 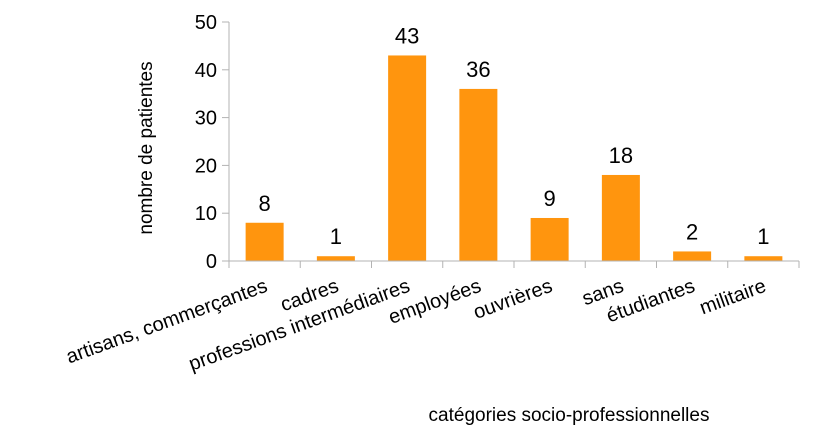 What do you see at coordinates (146, 147) in the screenshot?
I see `y-axis-title: nombre de patientes` at bounding box center [146, 147].